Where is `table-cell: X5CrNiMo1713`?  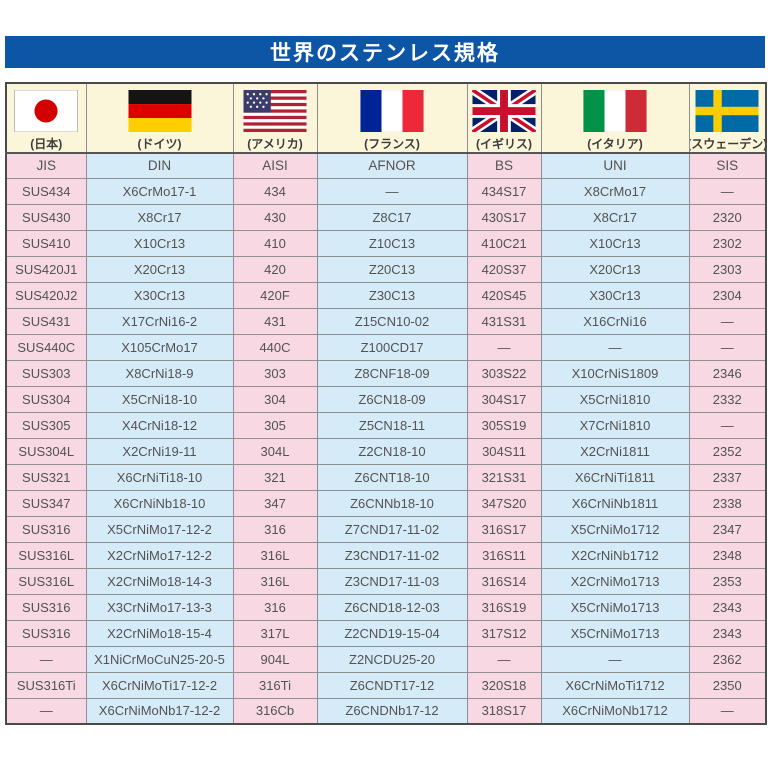
table-cell: X5CrNiMo1713 is located at coordinates (615, 633).